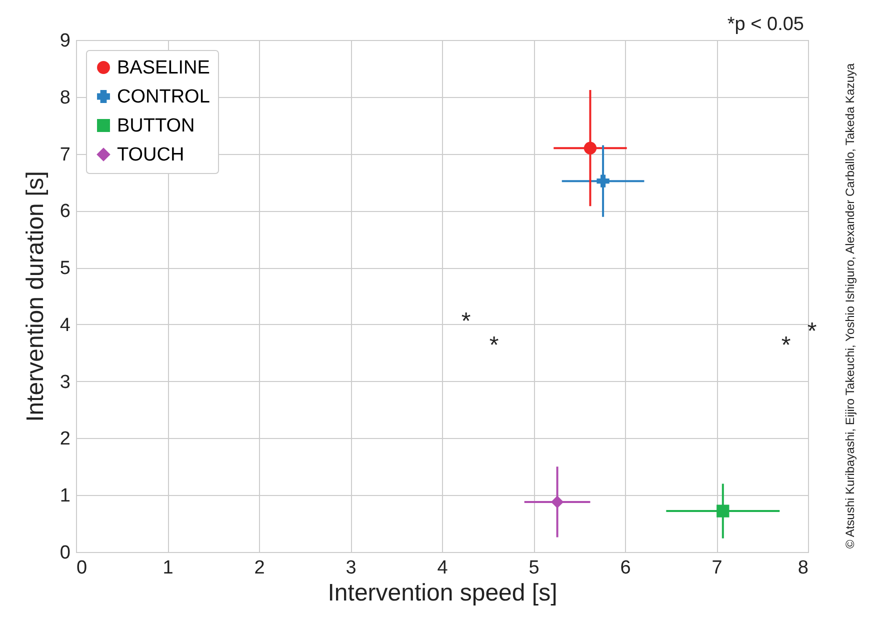 The image size is (869, 620). Describe the element at coordinates (351, 568) in the screenshot. I see `x-tick-label: 3` at that location.